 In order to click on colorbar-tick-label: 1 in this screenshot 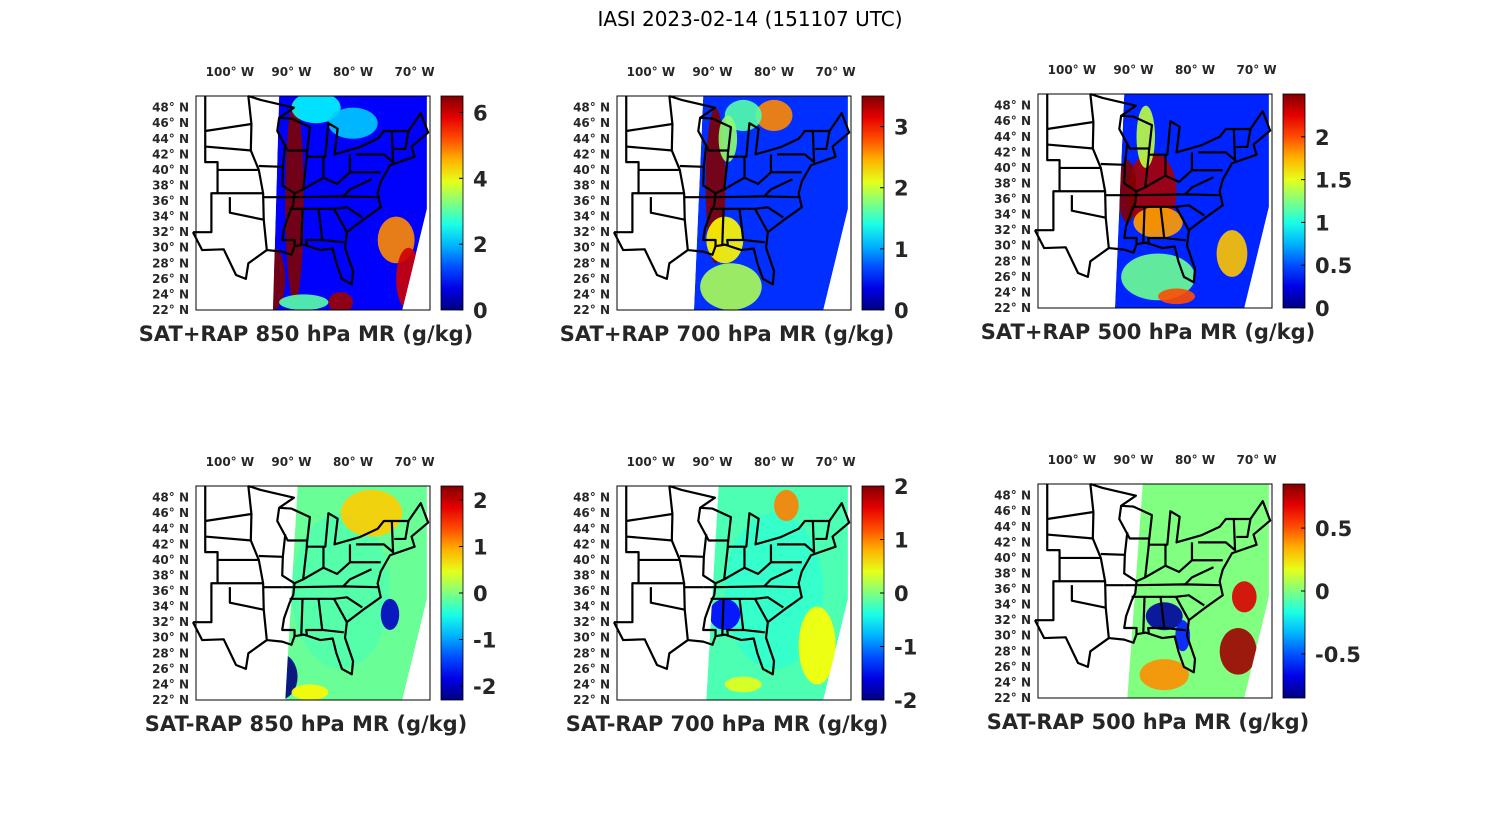, I will do `click(1322, 223)`.